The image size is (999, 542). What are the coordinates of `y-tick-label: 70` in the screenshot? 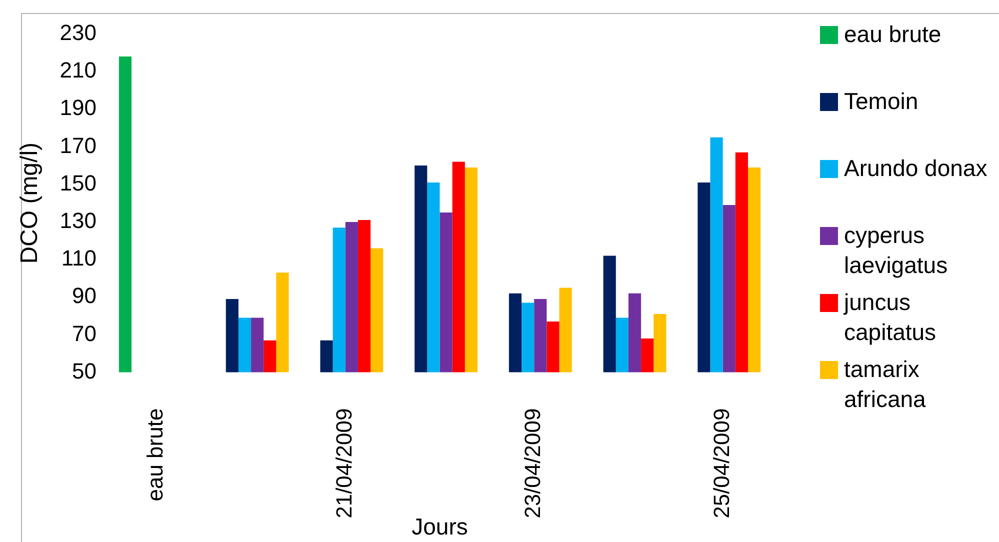 It's located at (84, 333).